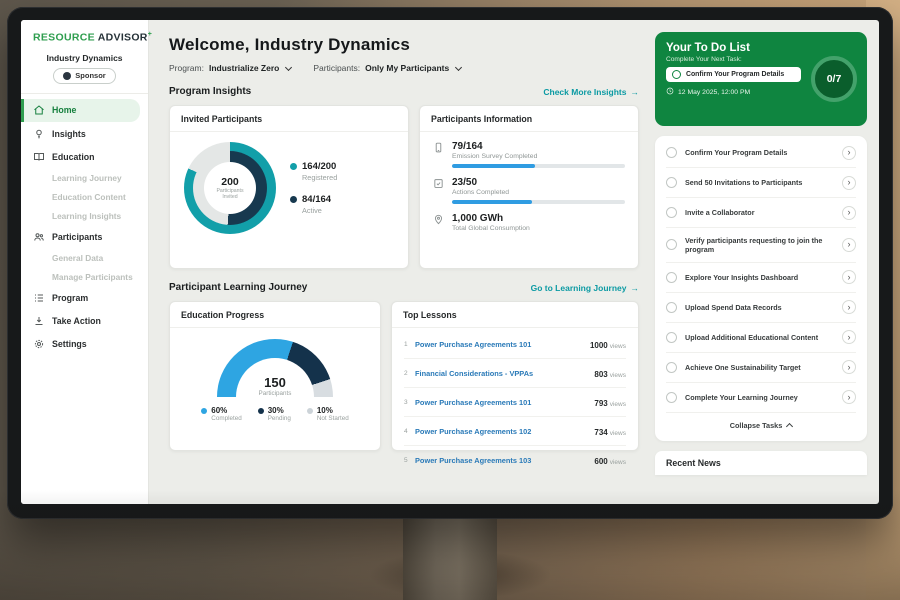  Describe the element at coordinates (752, 337) in the screenshot. I see `task-label: Upload Additional Educational Content` at that location.